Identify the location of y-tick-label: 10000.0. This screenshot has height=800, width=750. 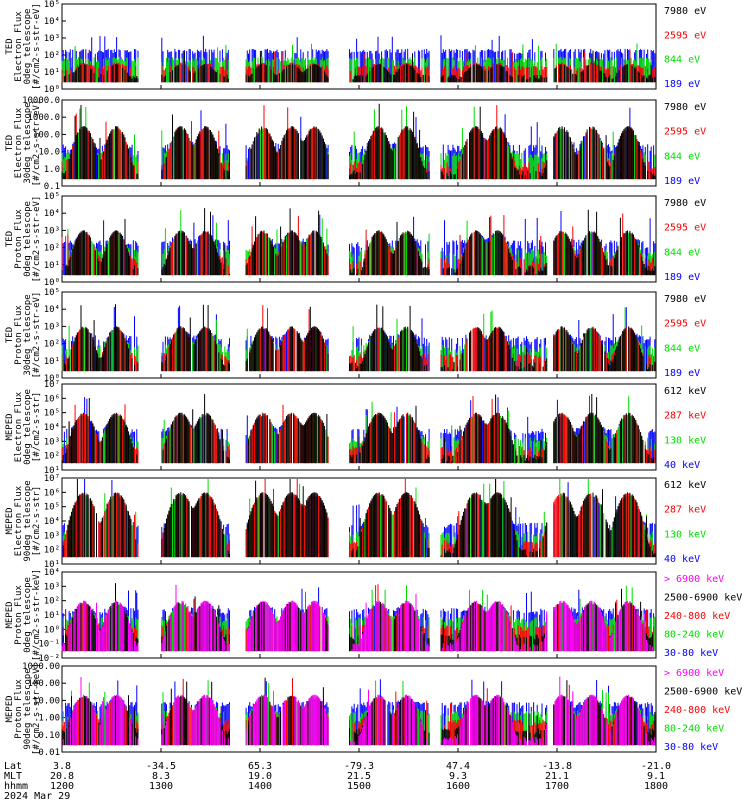
(41, 101).